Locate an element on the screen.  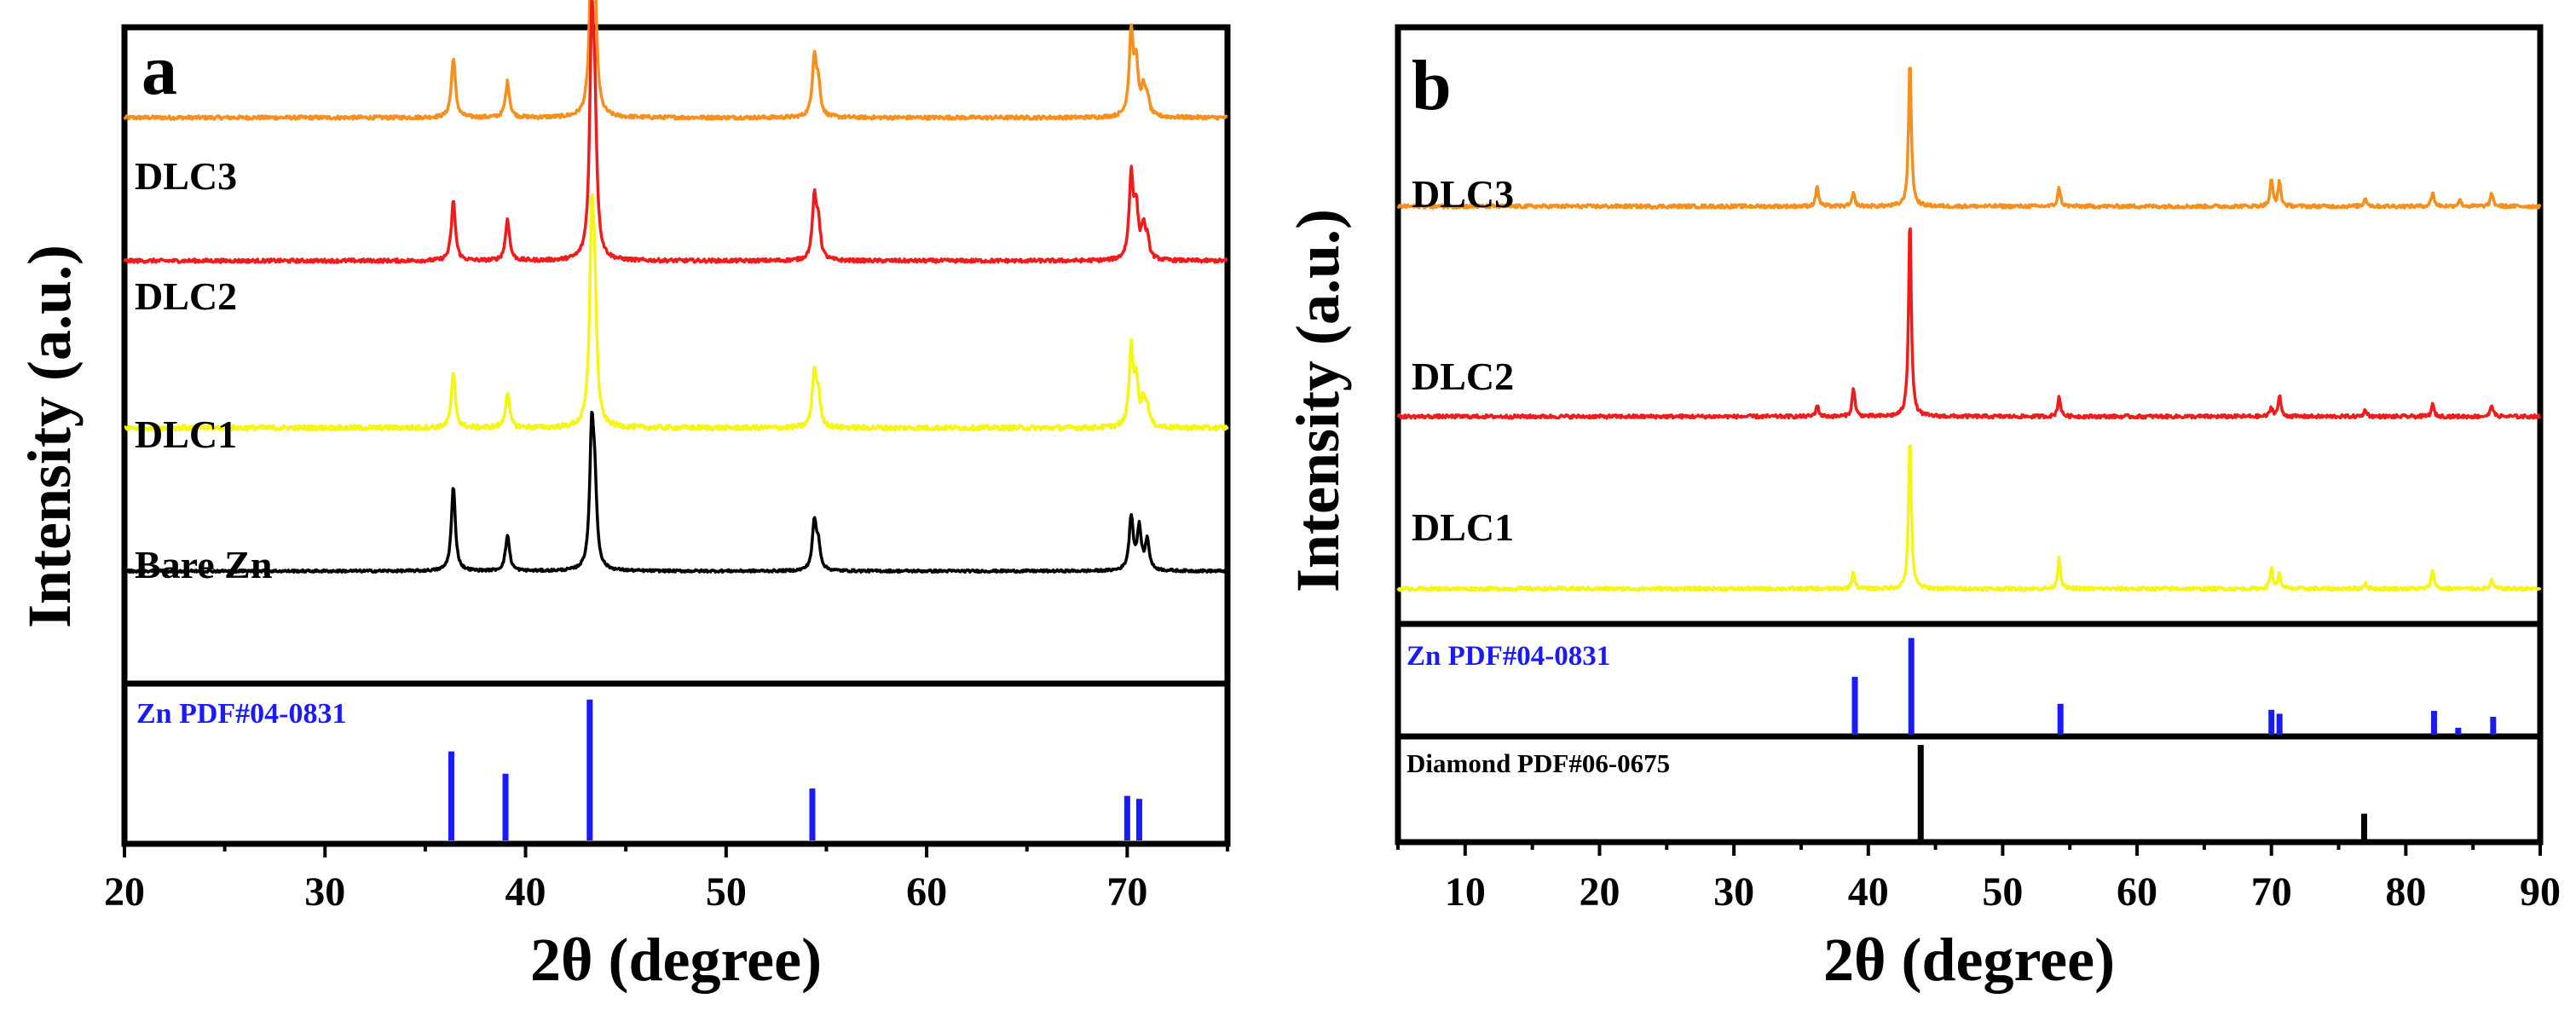
panel-a-trace-label-dlc1: DLC1 is located at coordinates (186, 434).